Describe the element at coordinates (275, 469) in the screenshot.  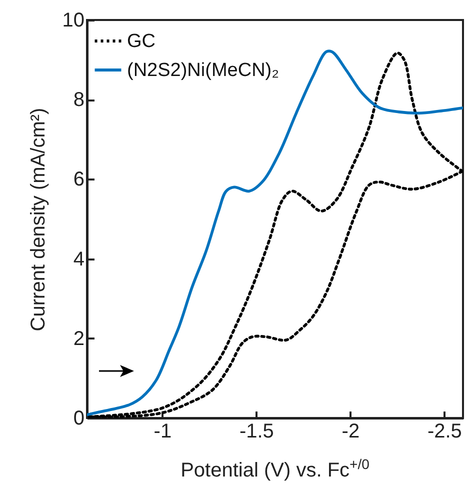
I see `x-axis-title: Potential (V) vs. Fc$^{+/0}$` at that location.